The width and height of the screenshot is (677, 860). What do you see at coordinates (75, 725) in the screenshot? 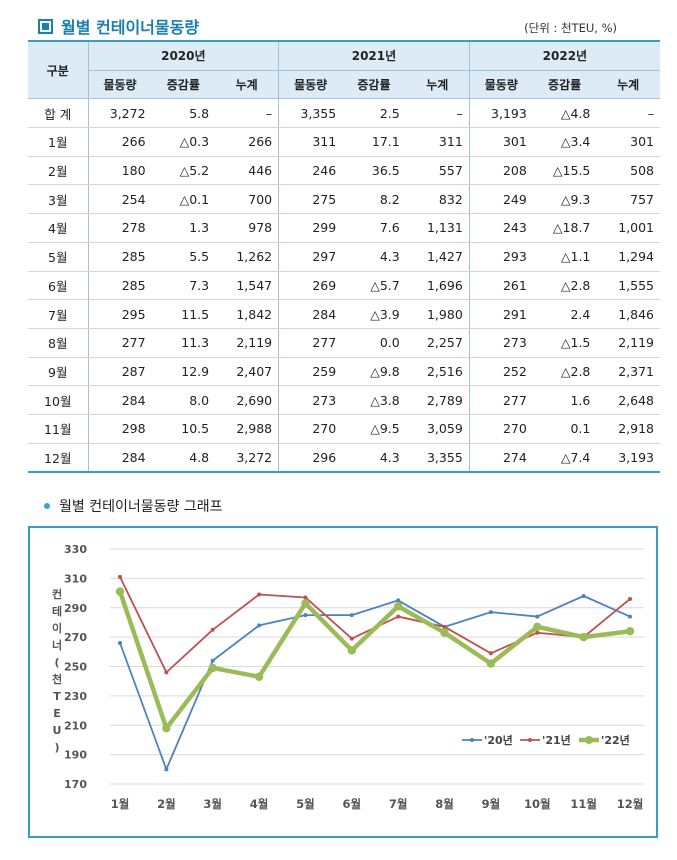
I see `y-tick-label: 210` at bounding box center [75, 725].